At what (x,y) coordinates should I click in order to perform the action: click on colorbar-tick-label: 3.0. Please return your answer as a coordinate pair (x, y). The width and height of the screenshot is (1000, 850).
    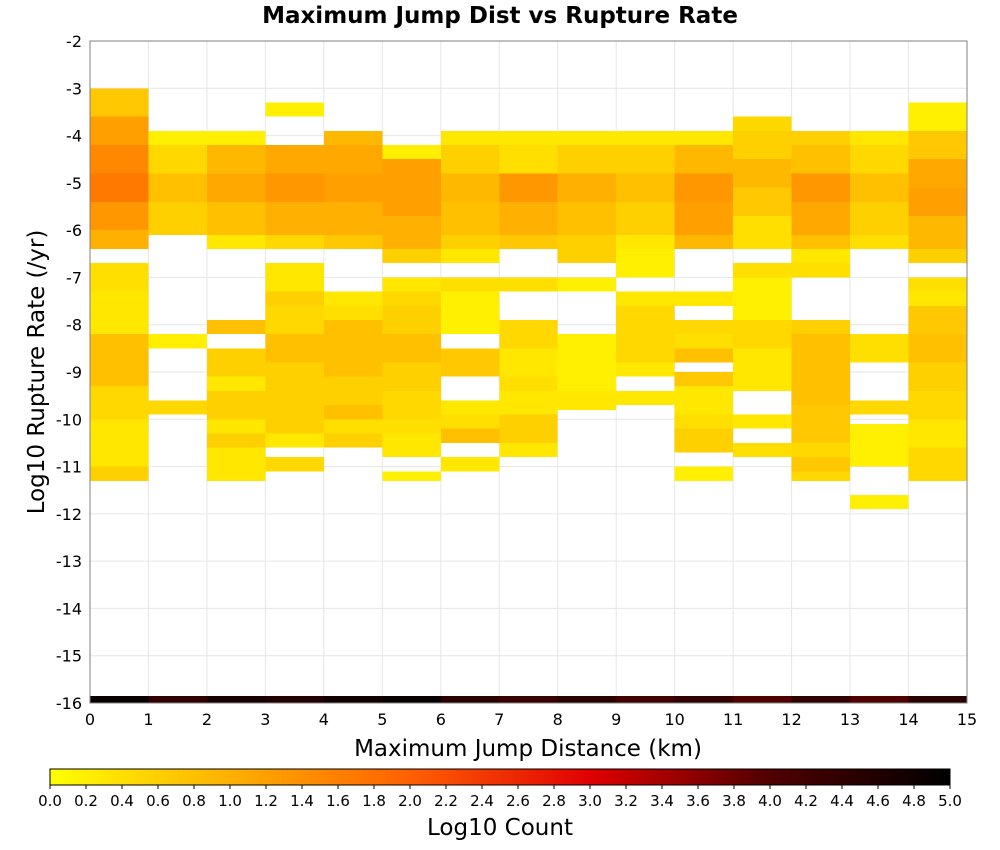
    Looking at the image, I should click on (590, 801).